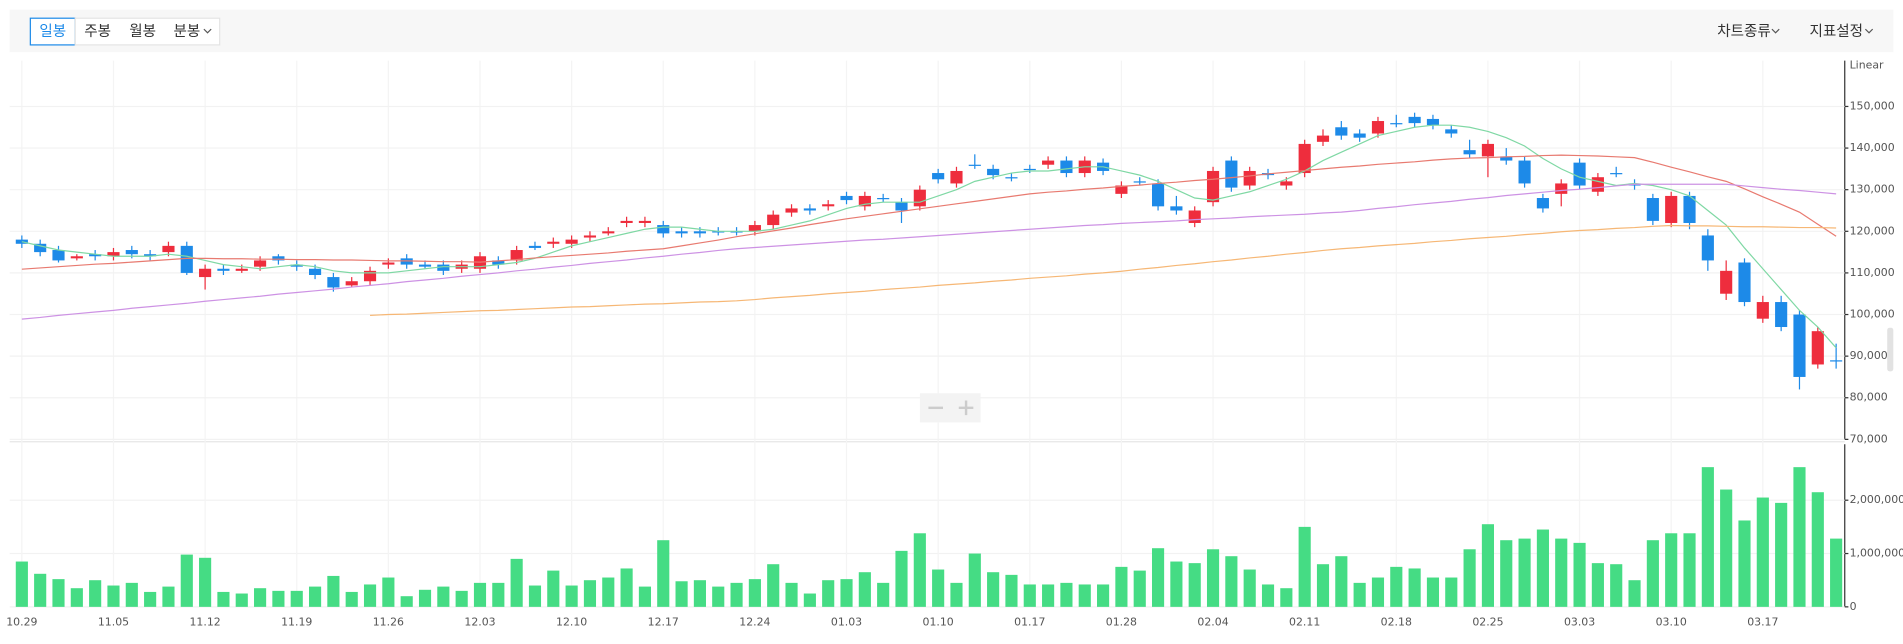 This screenshot has width=1903, height=644. Describe the element at coordinates (846, 622) in the screenshot. I see `x-tick-label: 01.03` at that location.